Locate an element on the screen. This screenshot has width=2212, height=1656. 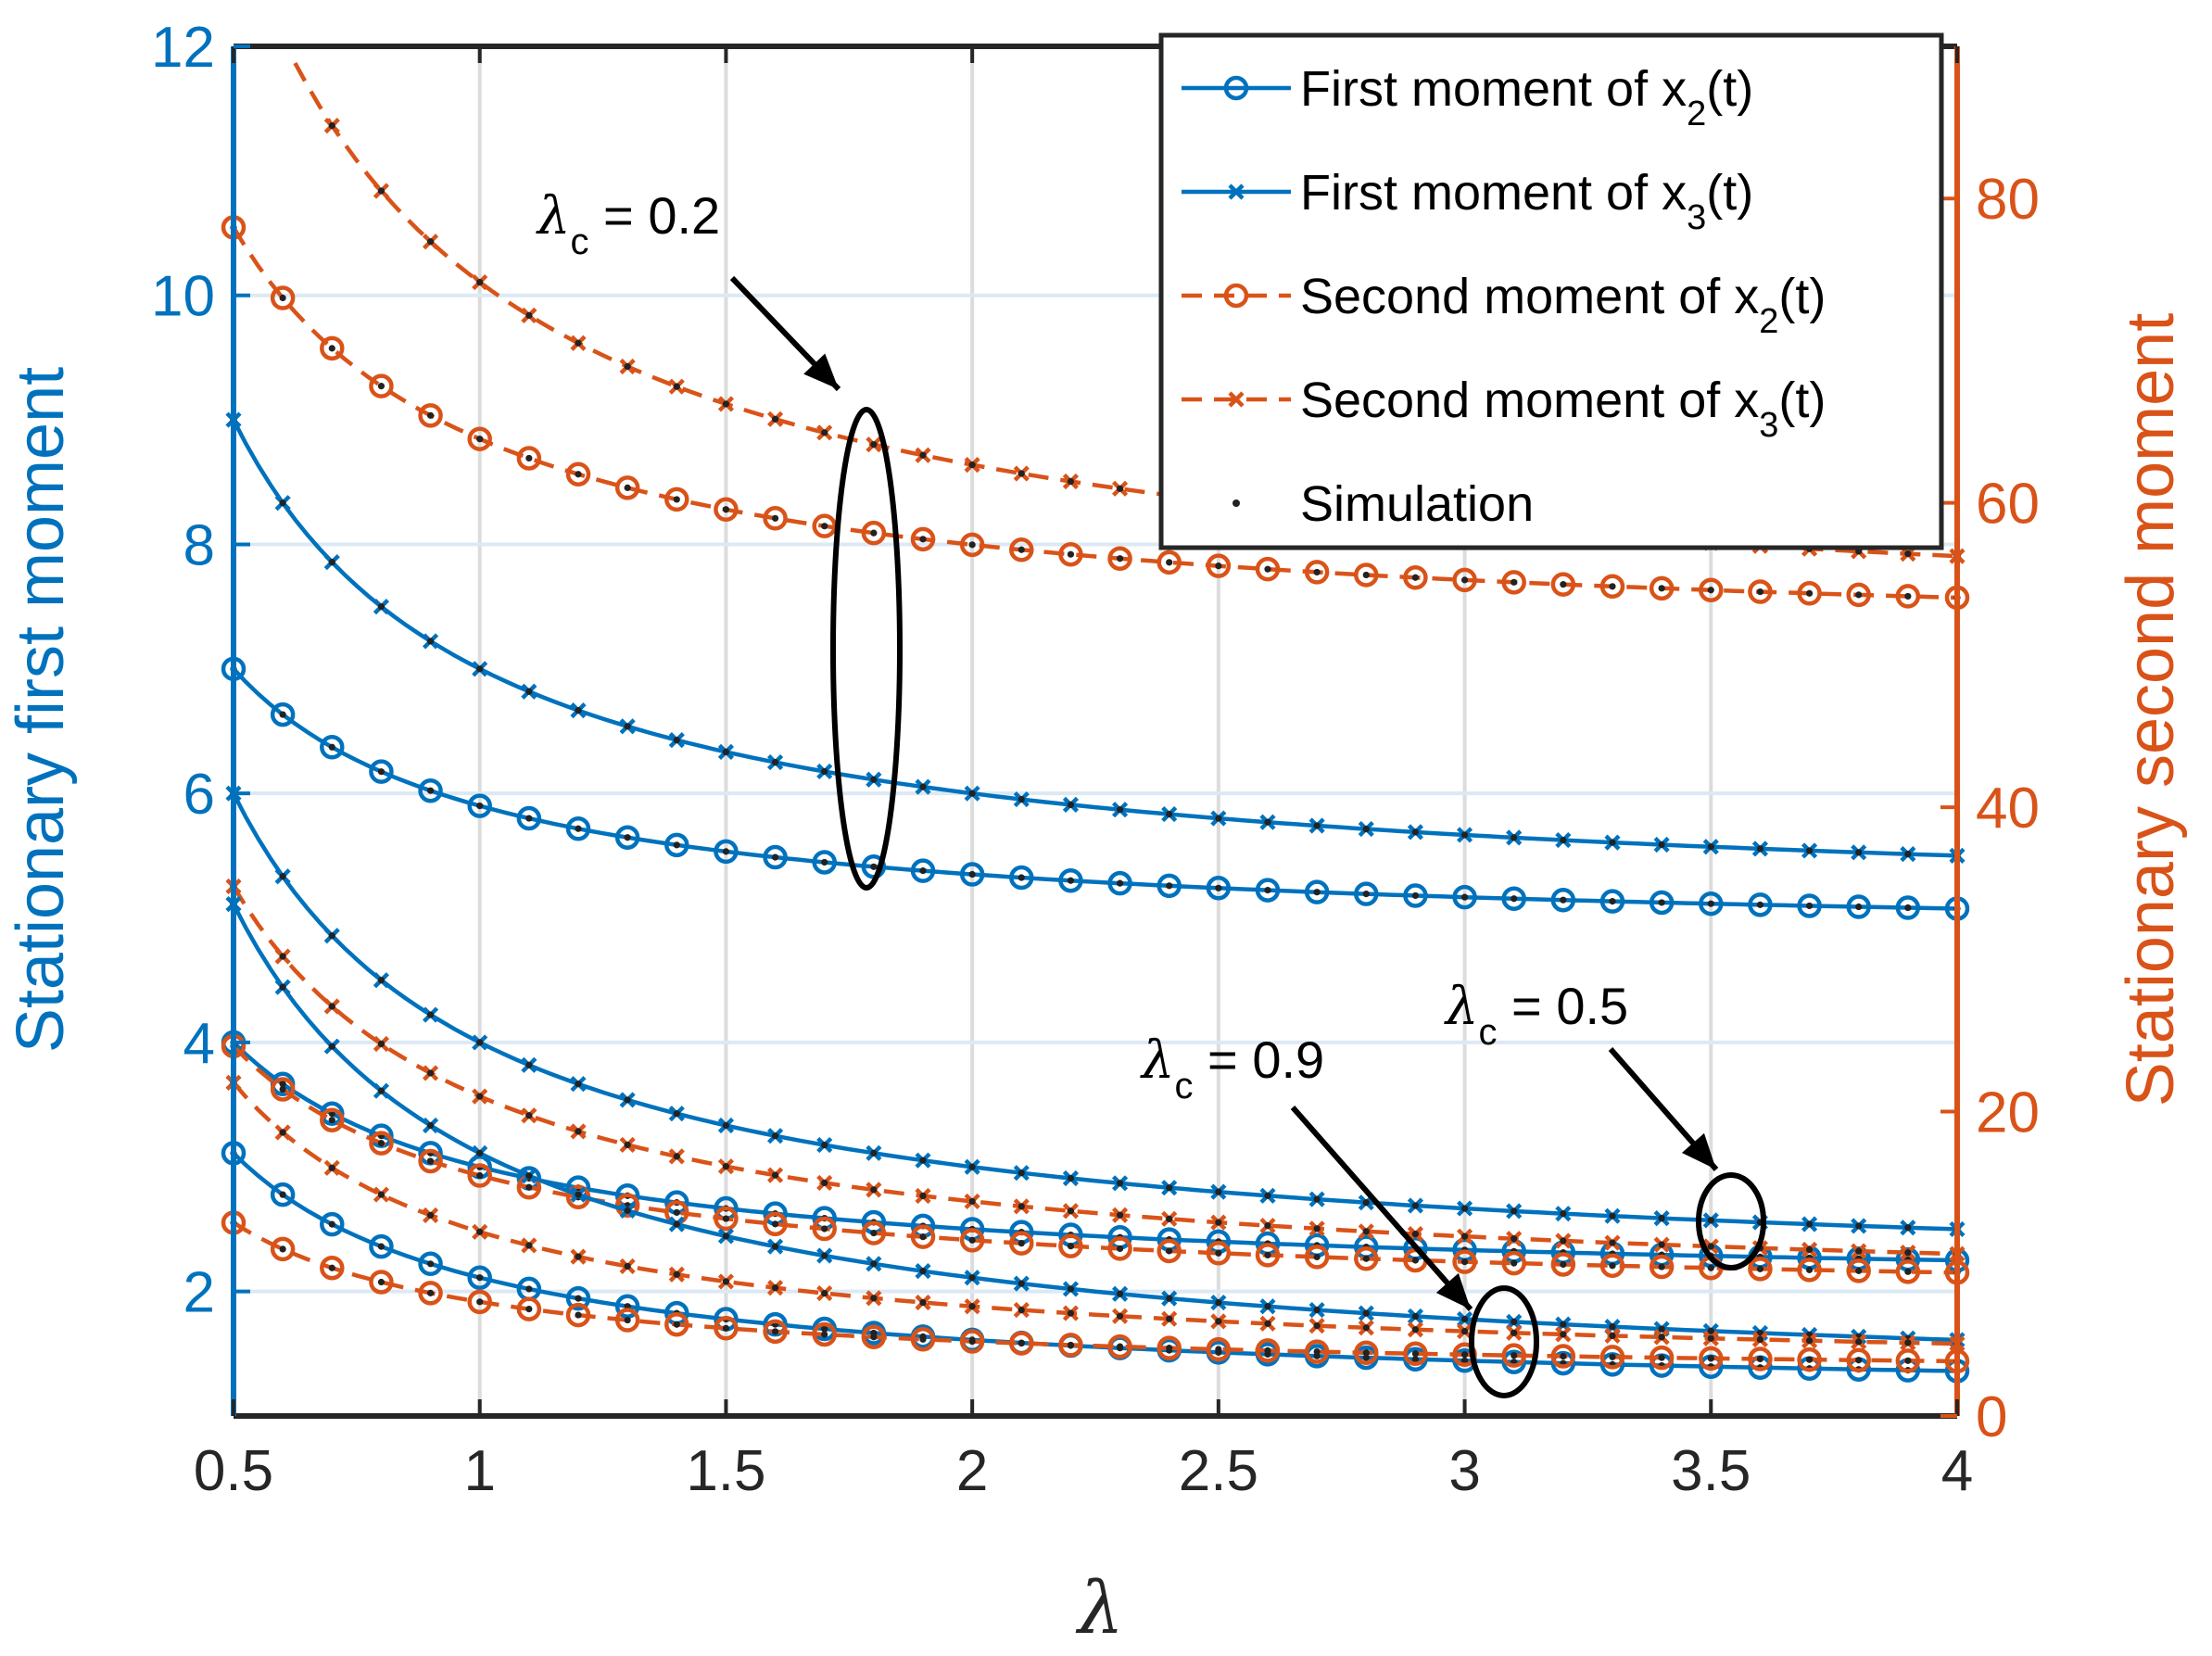
legend-label: Second moment of x2(t) is located at coordinates (1563, 305).